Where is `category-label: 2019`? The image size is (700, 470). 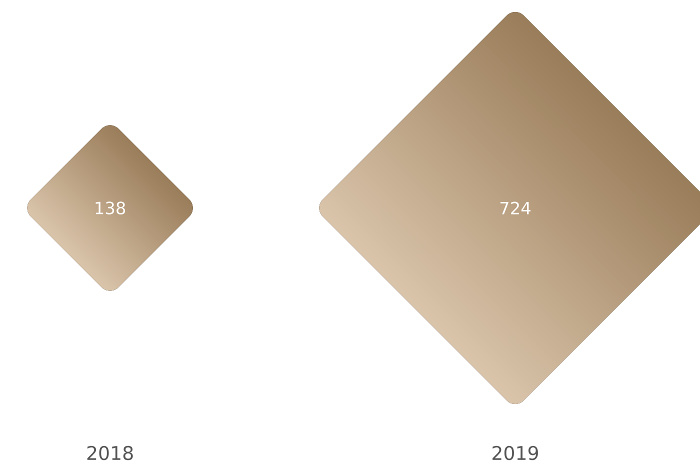
category-label: 2019 is located at coordinates (515, 453).